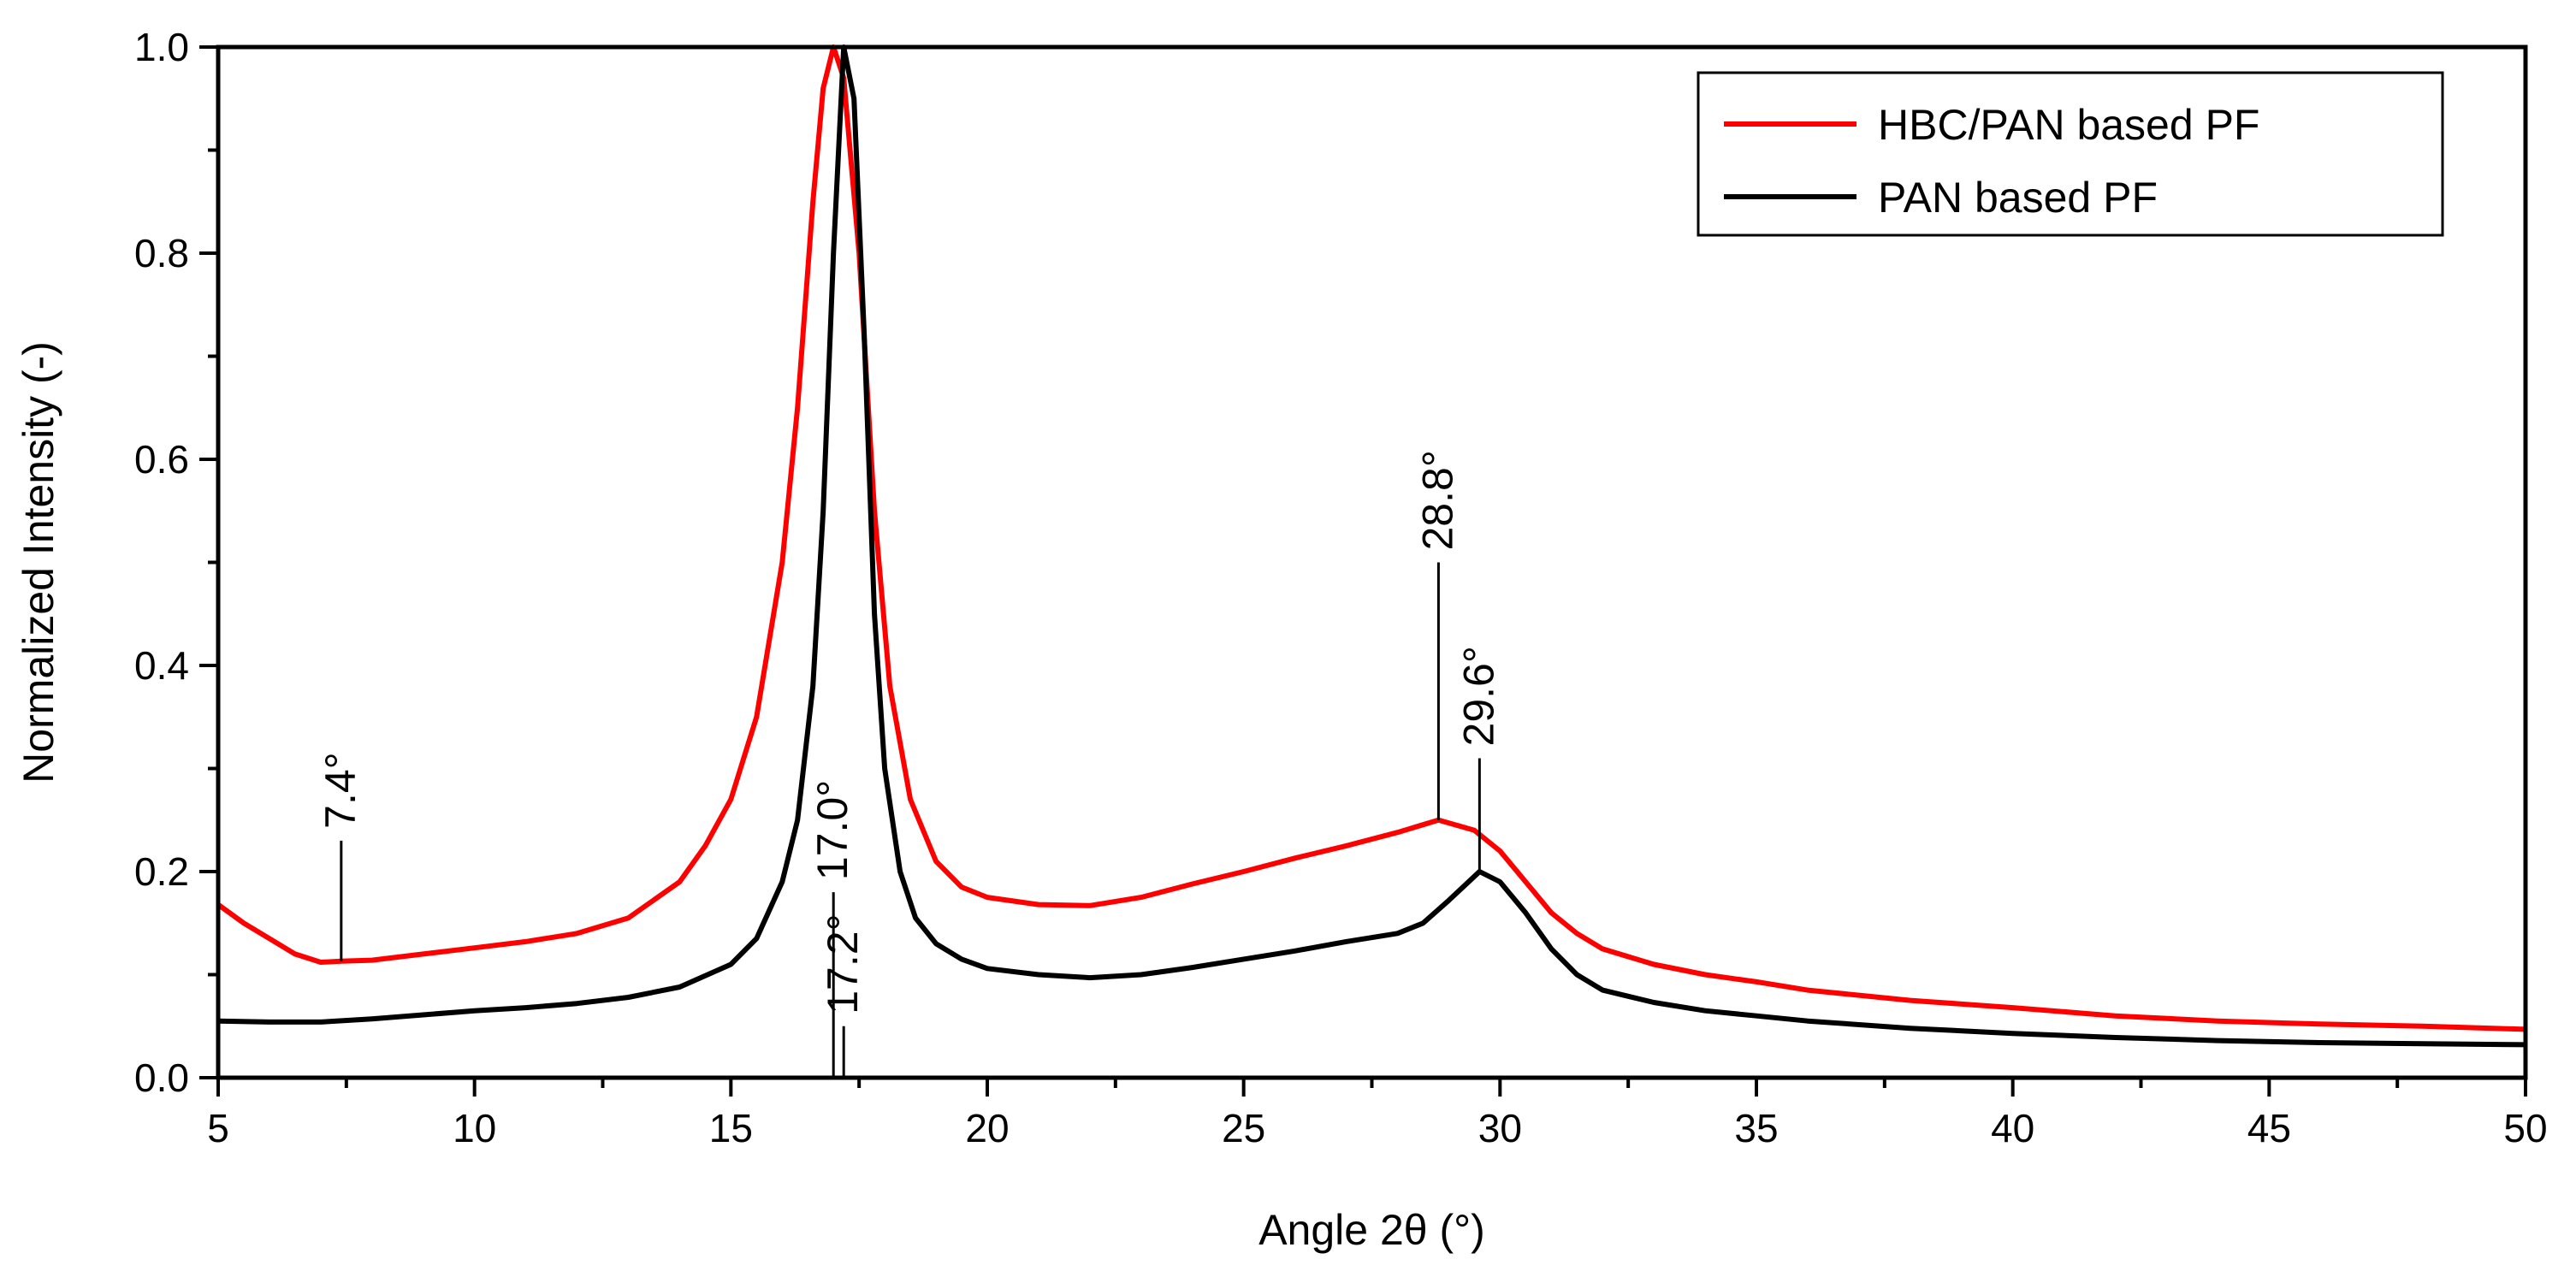 The image size is (2576, 1277). I want to click on legend-box, so click(2070, 154).